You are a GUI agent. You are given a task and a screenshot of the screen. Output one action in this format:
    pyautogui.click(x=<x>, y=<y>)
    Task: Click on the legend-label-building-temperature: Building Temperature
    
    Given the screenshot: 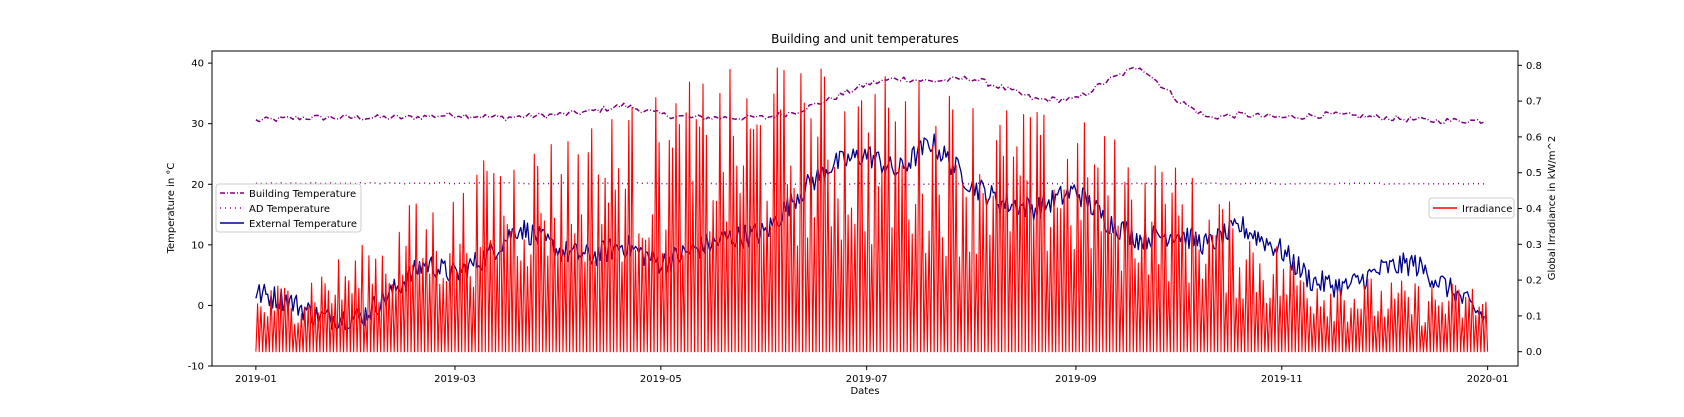 What is the action you would take?
    pyautogui.click(x=302, y=194)
    